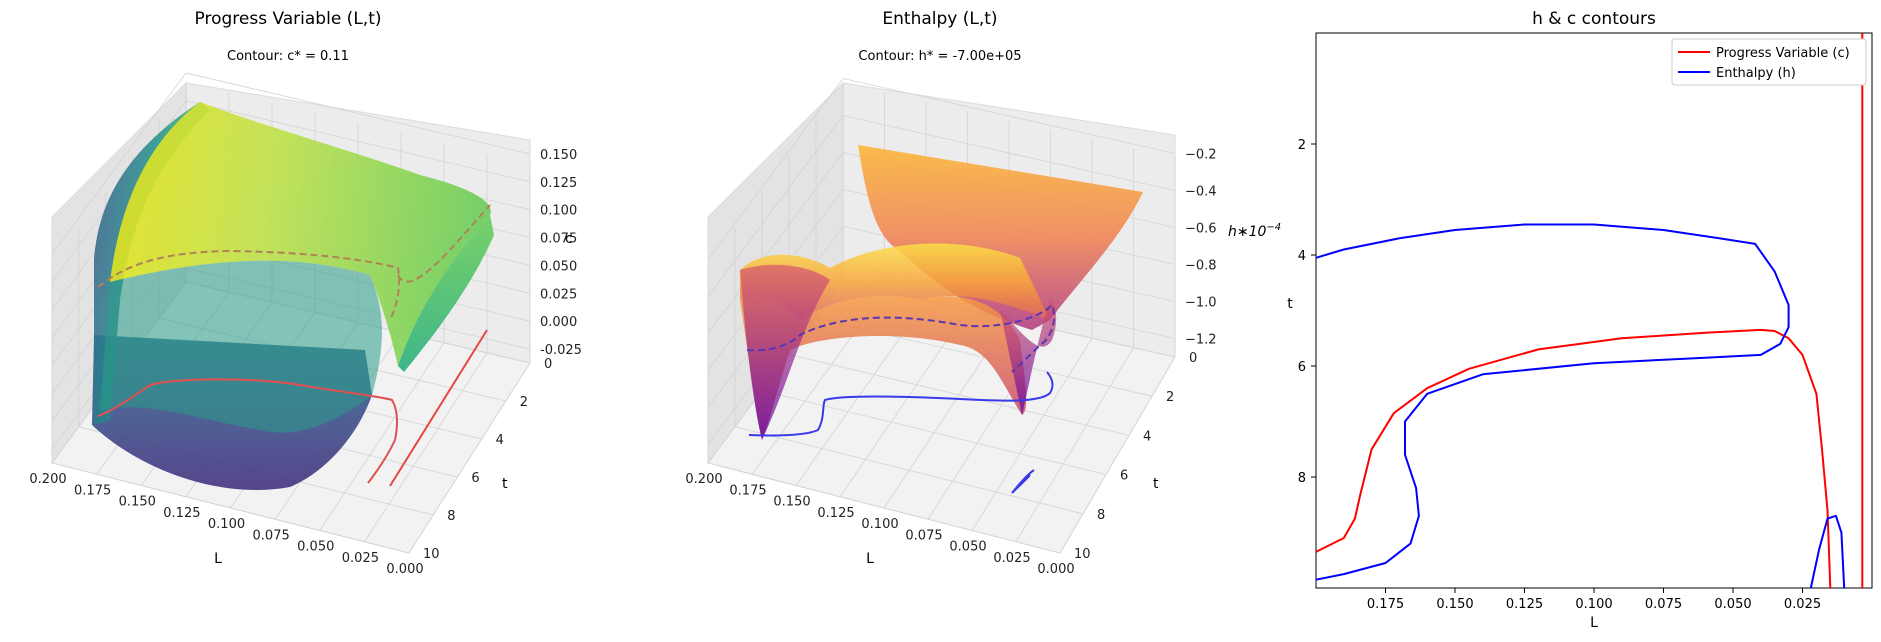 This screenshot has height=642, width=1881. I want to click on p1-title: Progress Variable (L,t), so click(288, 19).